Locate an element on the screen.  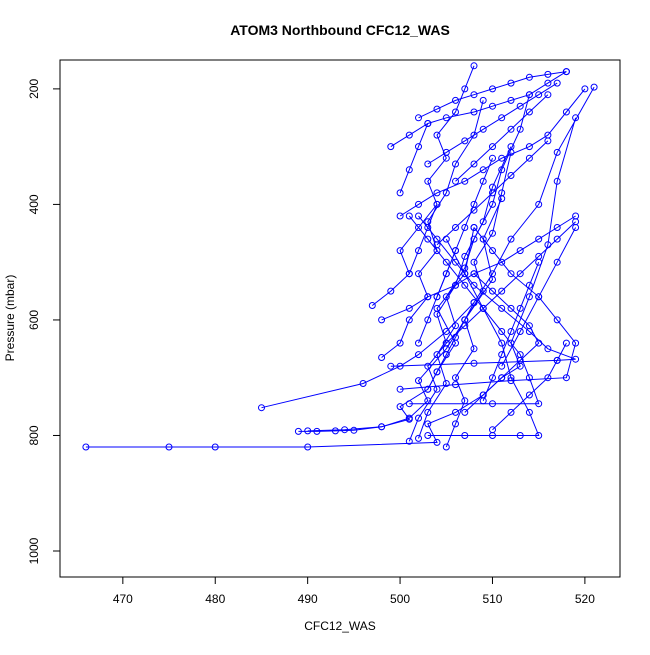
x-tick-label: 520 is located at coordinates (585, 599).